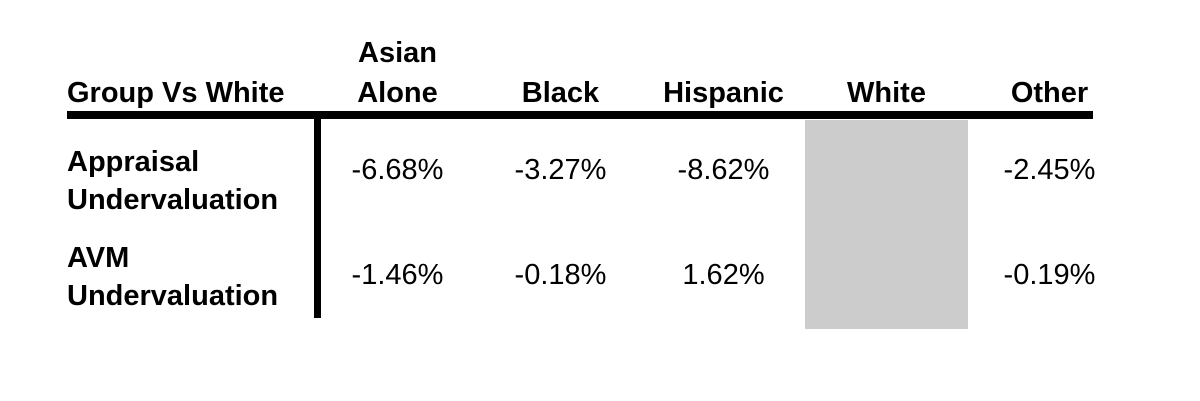 This screenshot has height=401, width=1200. Describe the element at coordinates (560, 275) in the screenshot. I see `cell-avm-black: -0.18%` at that location.